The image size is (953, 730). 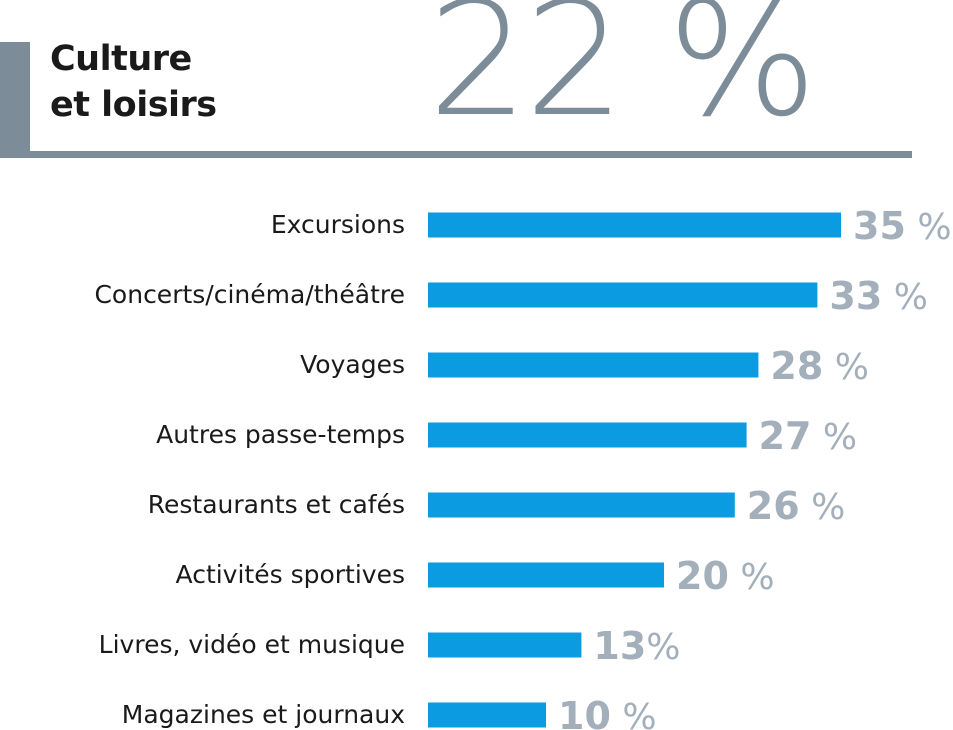 What do you see at coordinates (584, 712) in the screenshot?
I see `data-label-number: 10` at bounding box center [584, 712].